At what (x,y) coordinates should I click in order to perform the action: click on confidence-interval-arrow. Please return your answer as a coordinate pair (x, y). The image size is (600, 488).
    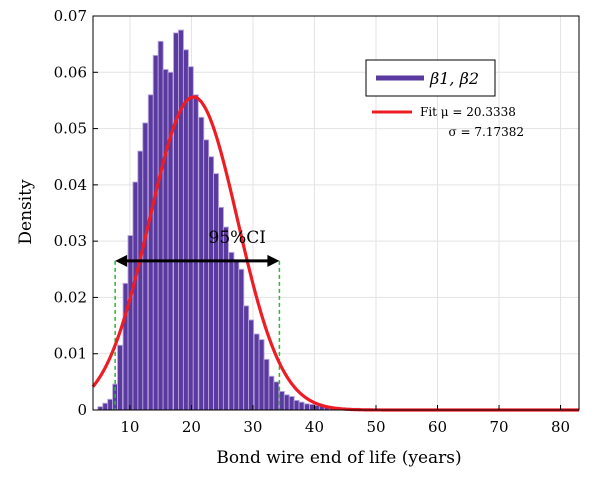
    Looking at the image, I should click on (197, 260).